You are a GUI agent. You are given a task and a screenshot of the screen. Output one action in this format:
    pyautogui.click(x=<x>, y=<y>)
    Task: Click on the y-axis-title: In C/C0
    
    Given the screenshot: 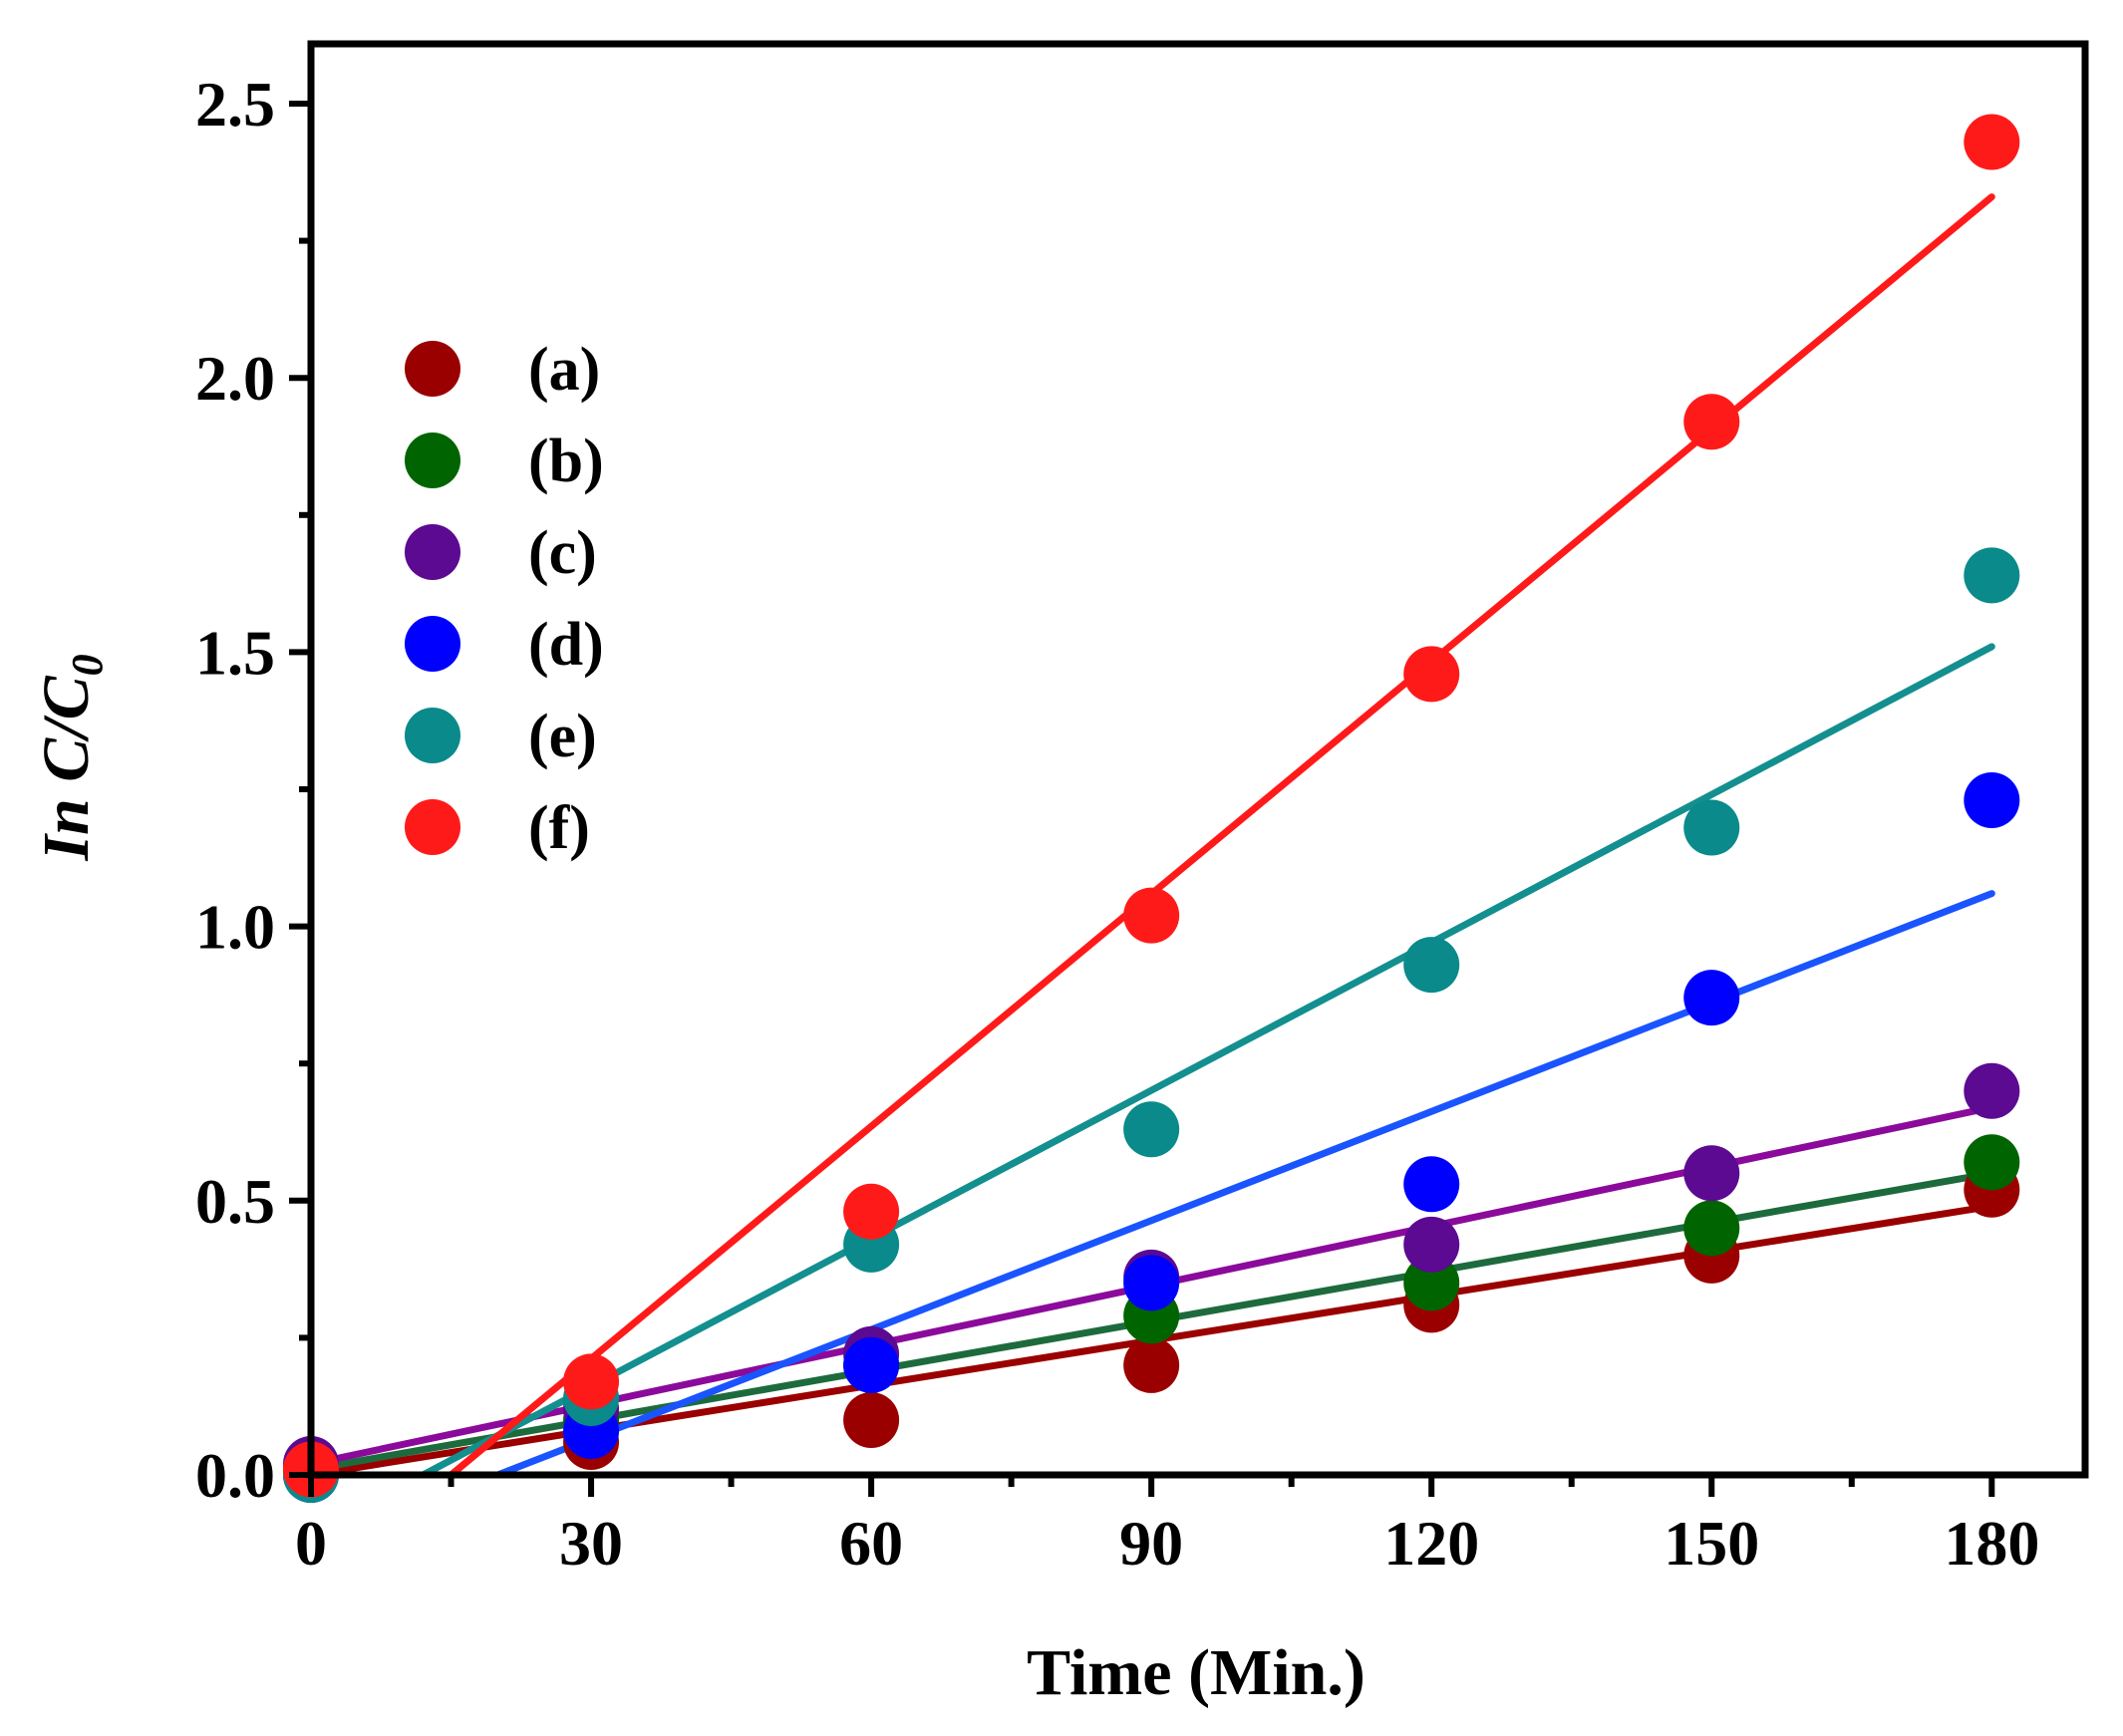 What is the action you would take?
    pyautogui.click(x=71, y=757)
    